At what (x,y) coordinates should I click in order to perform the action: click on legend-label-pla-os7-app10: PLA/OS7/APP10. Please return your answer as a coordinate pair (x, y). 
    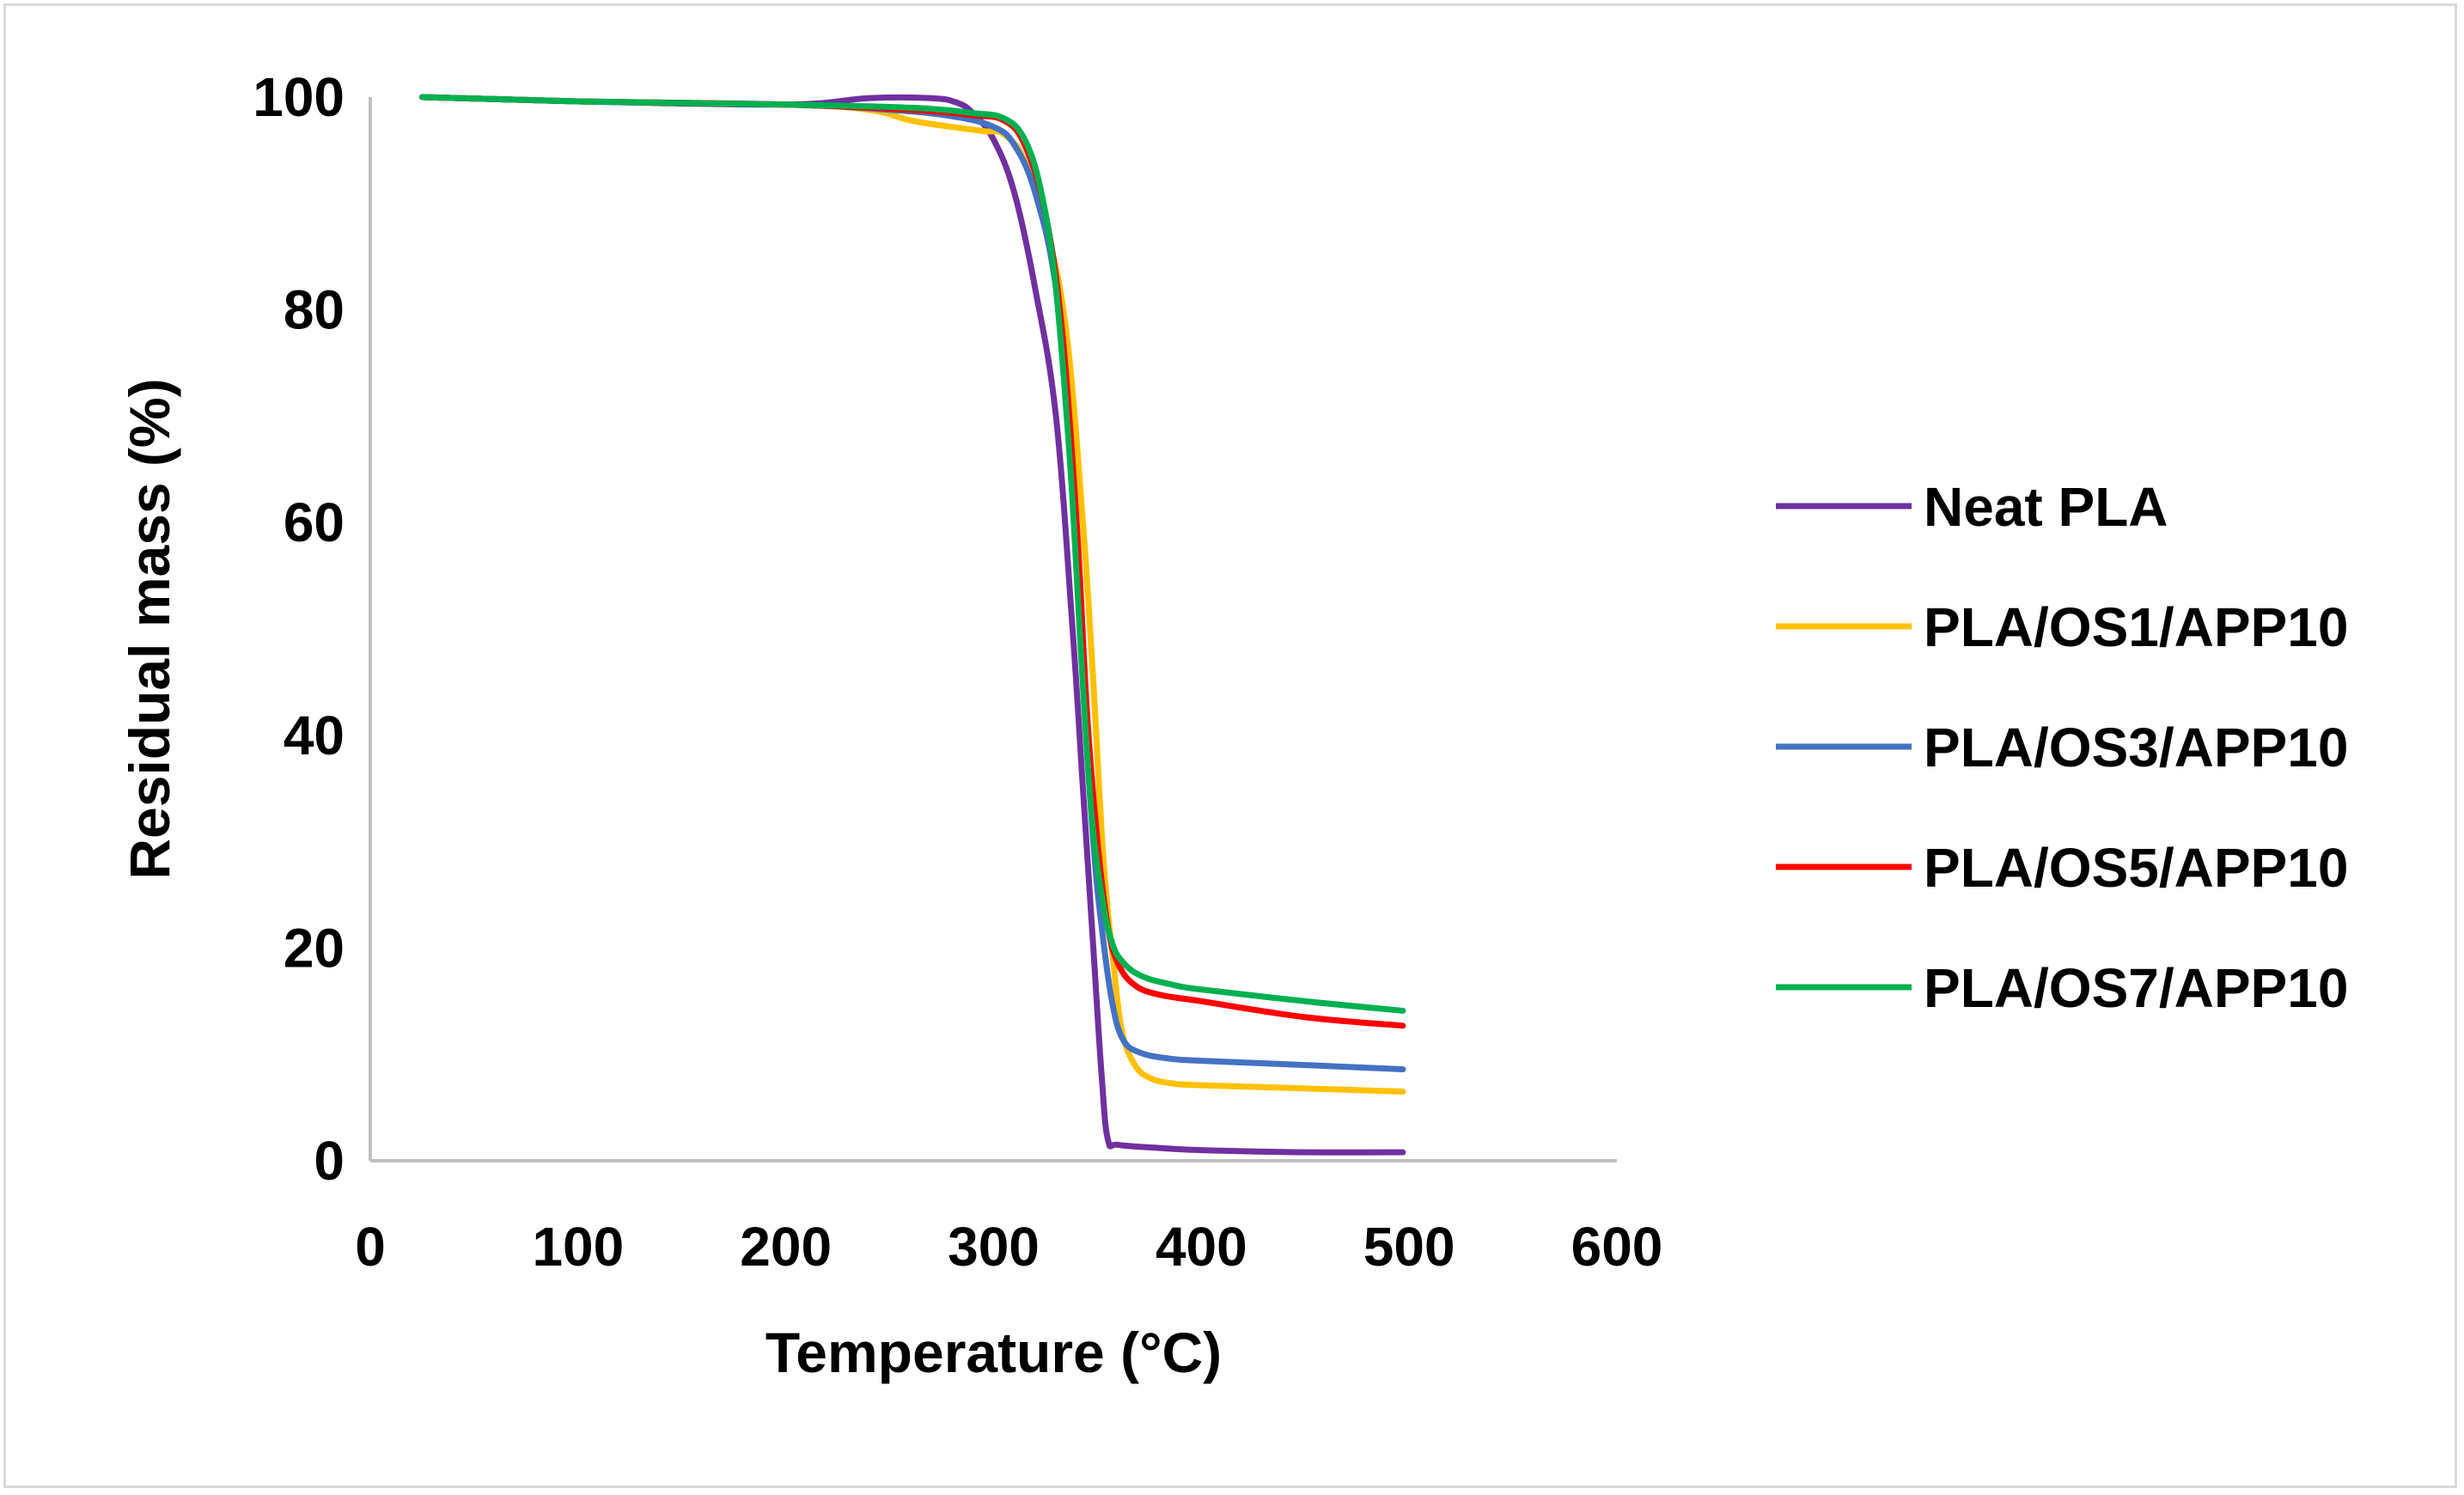
    Looking at the image, I should click on (2136, 988).